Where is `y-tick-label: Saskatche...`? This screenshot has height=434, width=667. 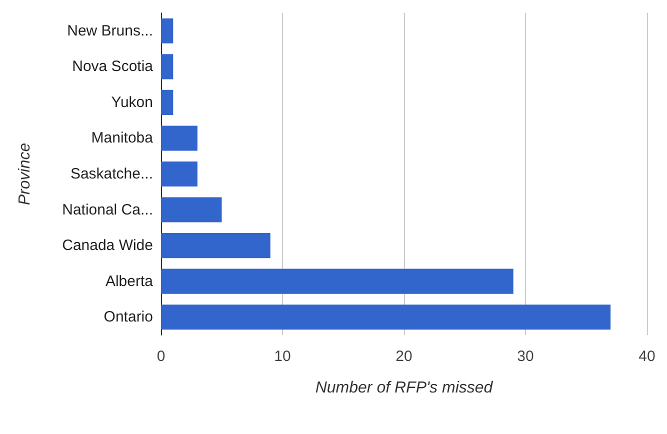 y-tick-label: Saskatche... is located at coordinates (111, 174).